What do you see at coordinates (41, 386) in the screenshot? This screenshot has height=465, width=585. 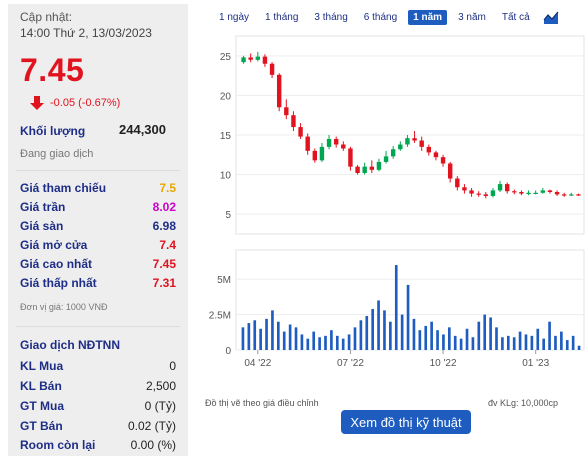 I see `foreign-row-label: KL Bán` at bounding box center [41, 386].